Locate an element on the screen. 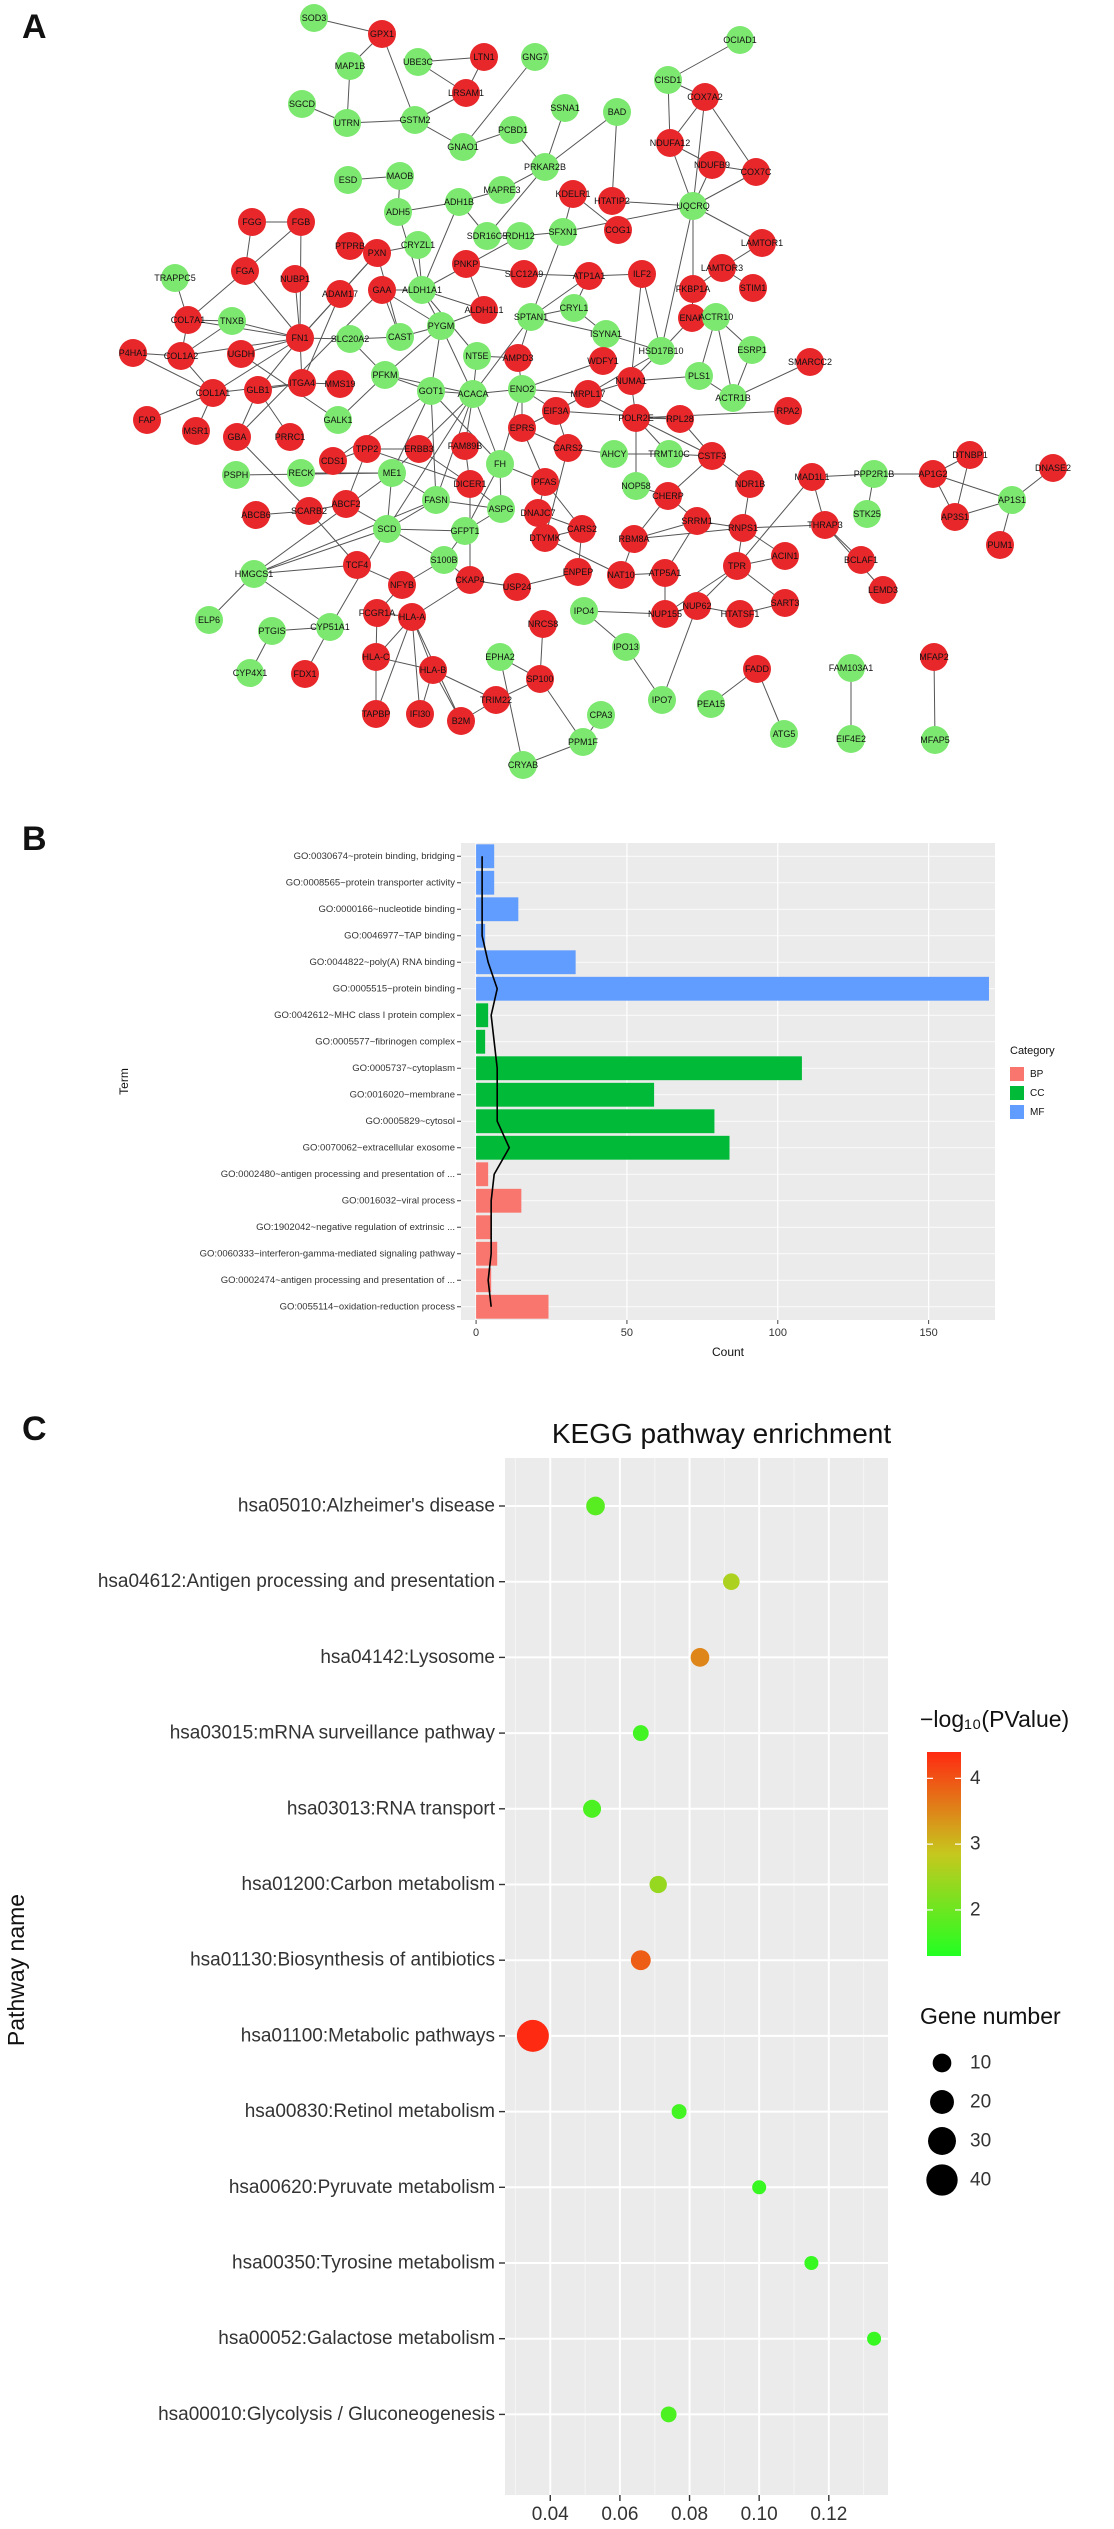 Image resolution: width=1114 pixels, height=2529 pixels. panel-label-a: A is located at coordinates (34, 27).